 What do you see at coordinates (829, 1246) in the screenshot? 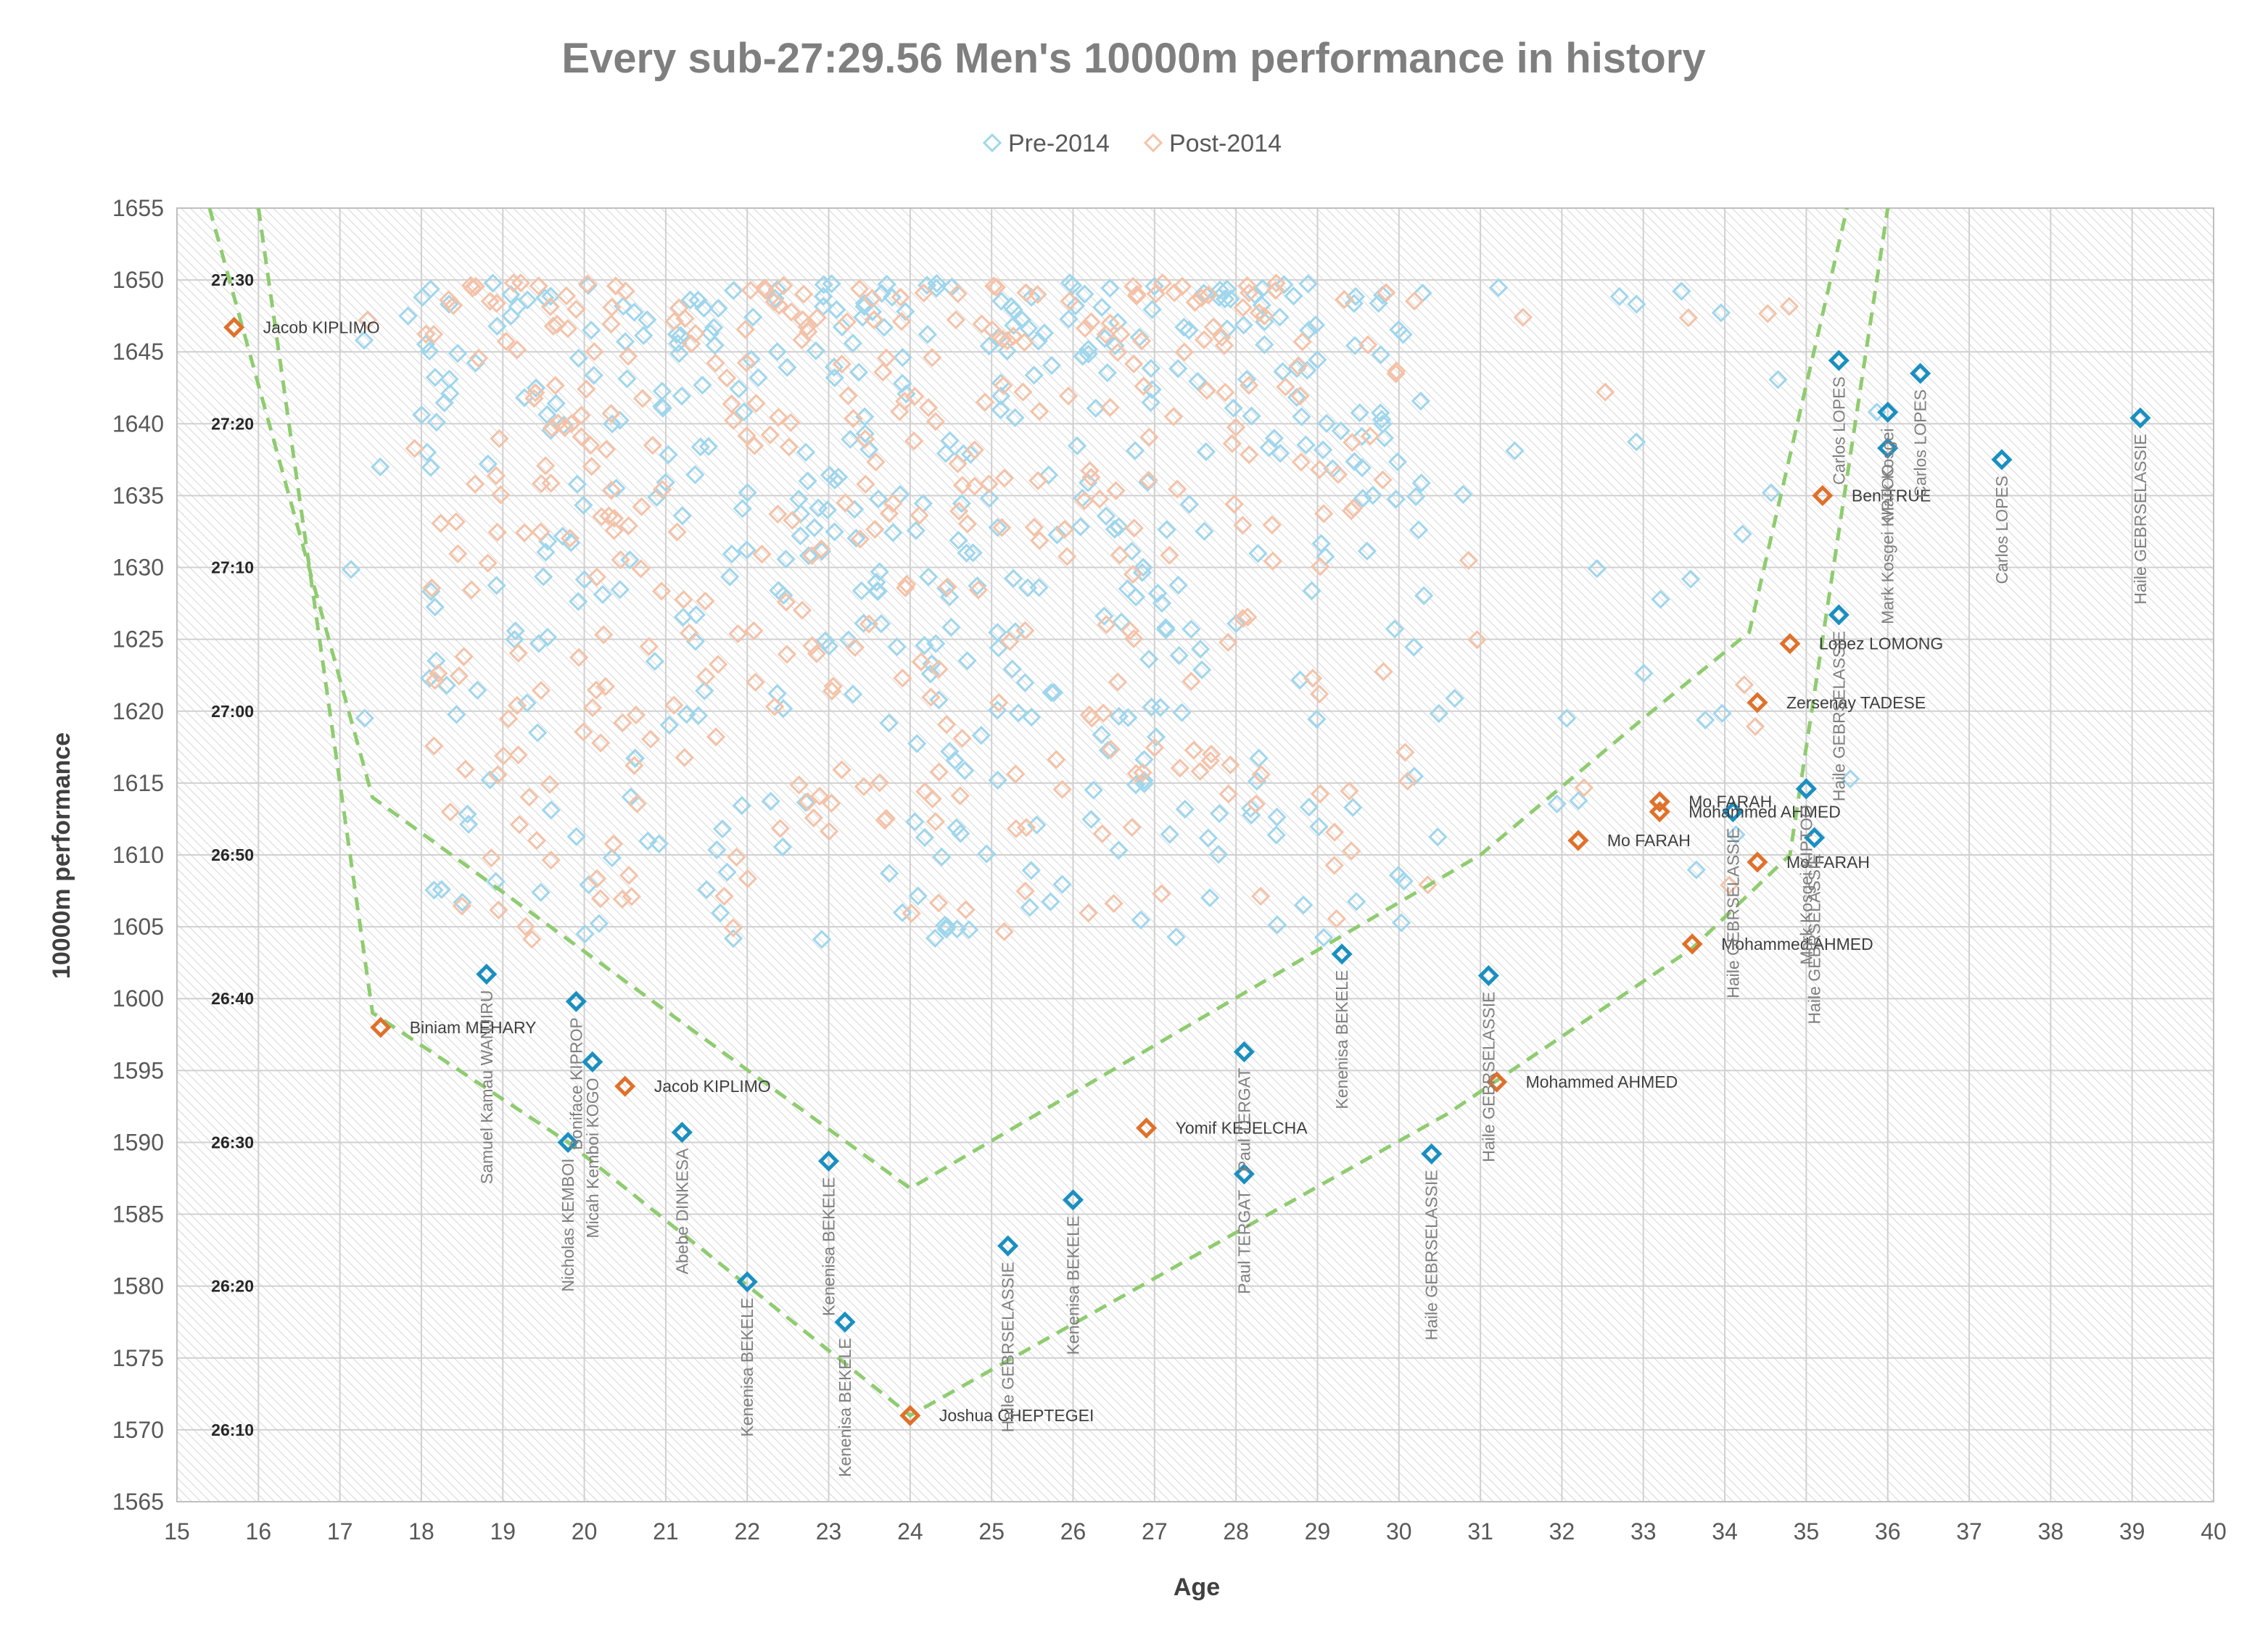
I see `point-label: Kenenisa BEKELE` at bounding box center [829, 1246].